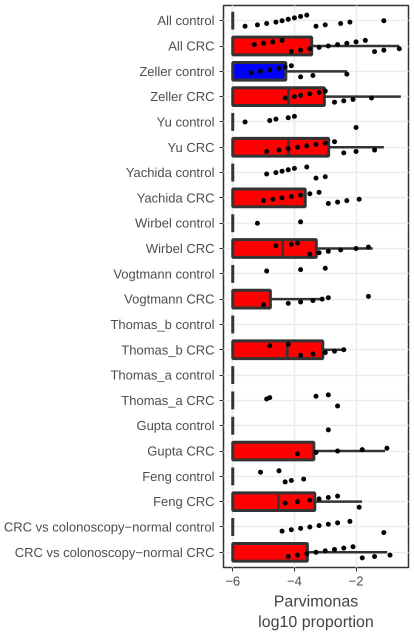 Image resolution: width=414 pixels, height=633 pixels. I want to click on y-tick-label: Thomas_a CRC, so click(168, 400).